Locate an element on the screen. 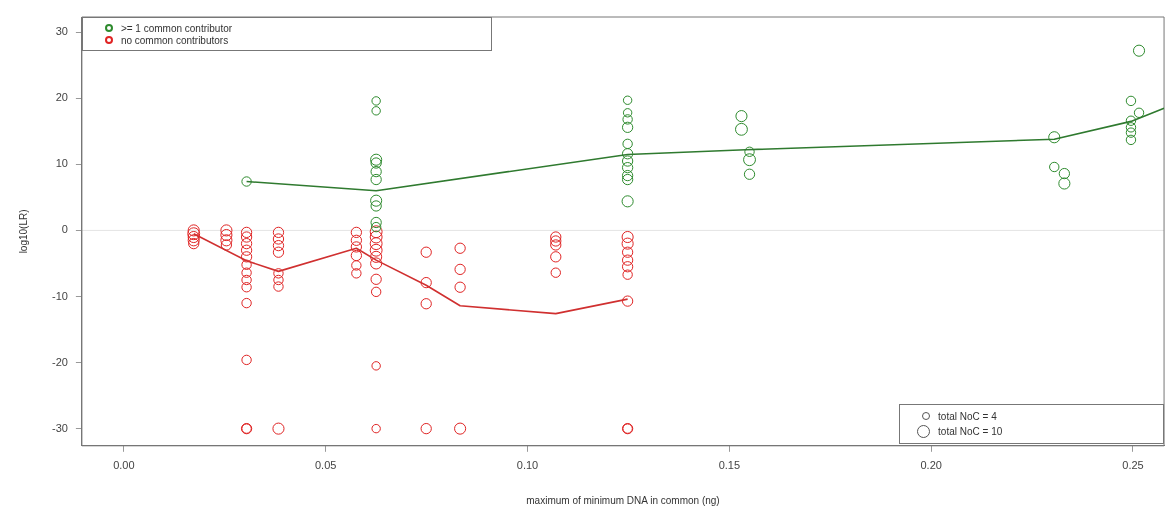  y-tick-label: 0 is located at coordinates (64, 229).